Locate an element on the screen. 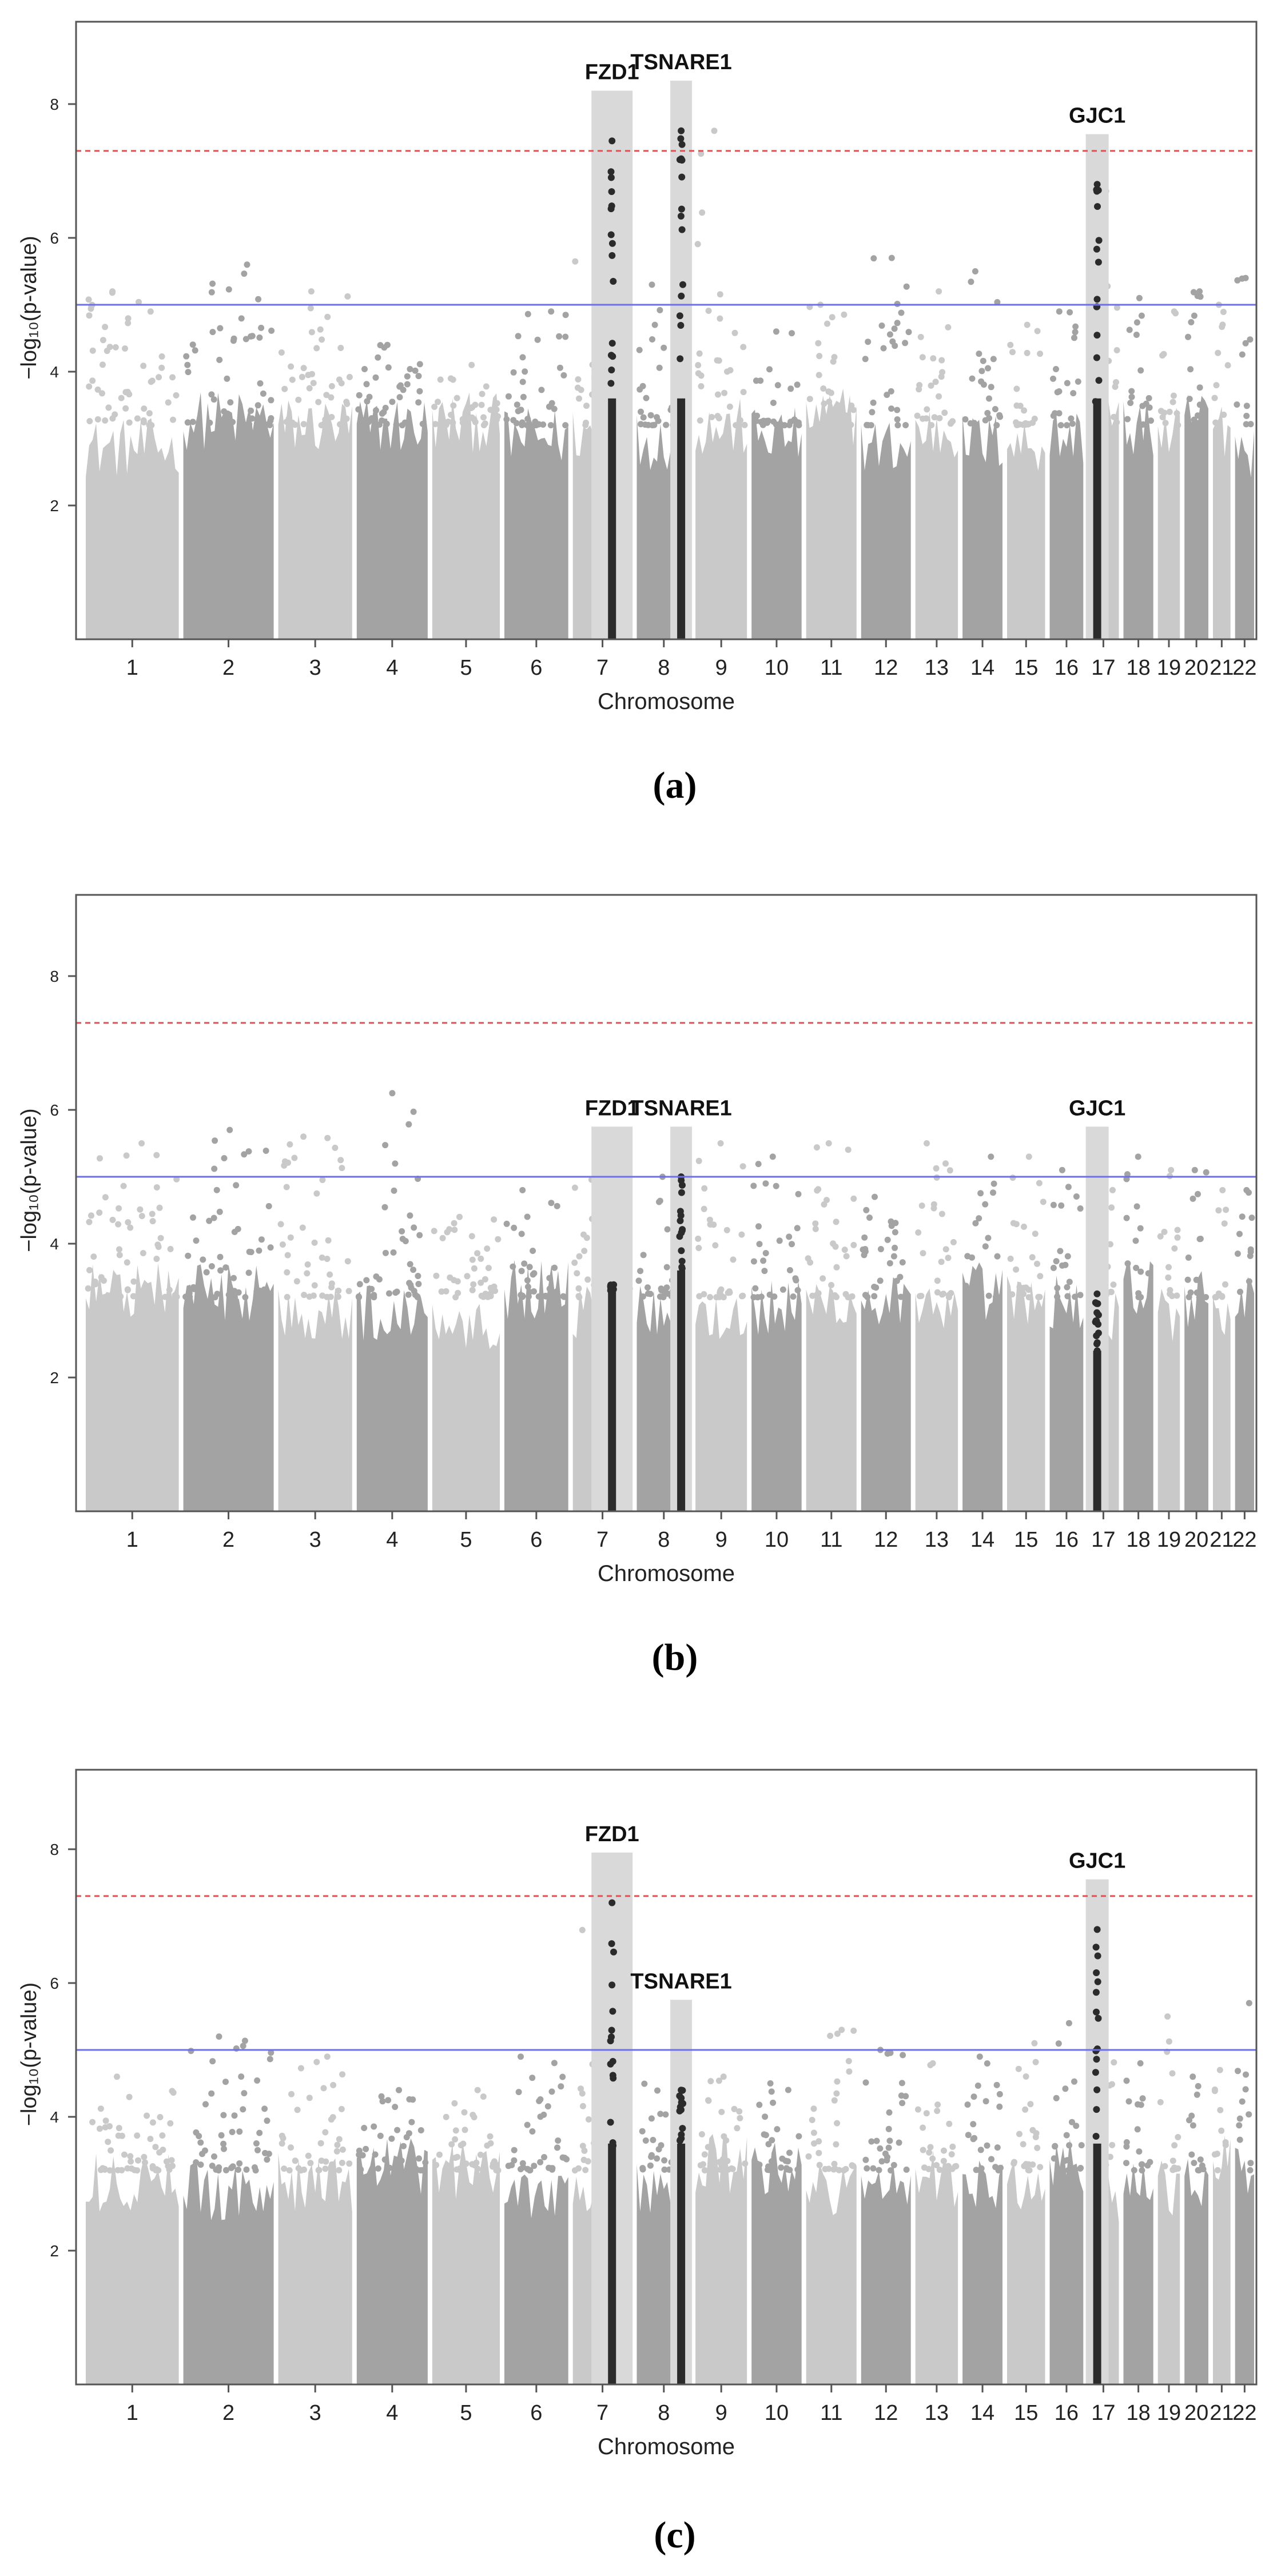 The width and height of the screenshot is (1285, 2576). x-tick-label-chr15: 15 is located at coordinates (1026, 668).